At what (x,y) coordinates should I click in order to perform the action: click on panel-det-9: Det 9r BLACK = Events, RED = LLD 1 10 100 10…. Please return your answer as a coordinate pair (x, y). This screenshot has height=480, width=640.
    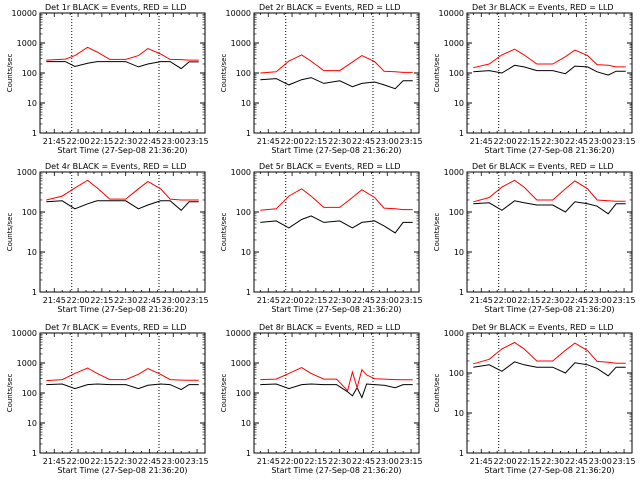
    Looking at the image, I should click on (534, 399).